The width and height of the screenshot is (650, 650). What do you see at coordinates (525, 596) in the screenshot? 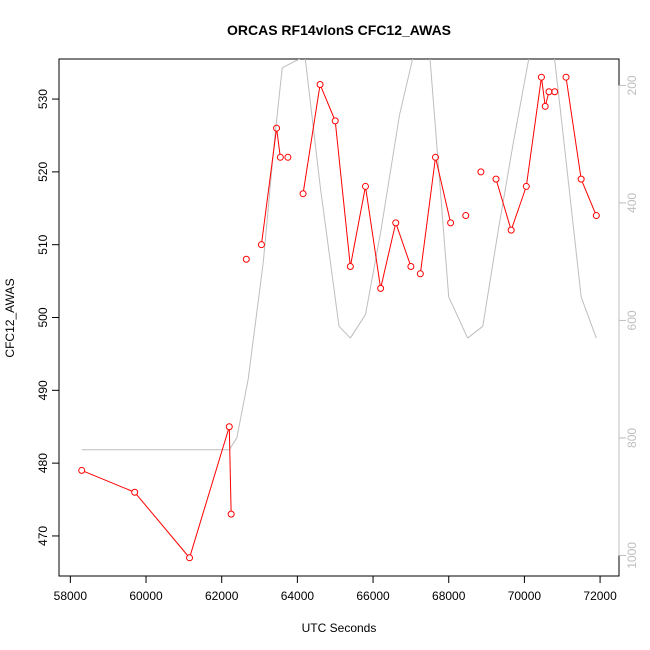
I see `x-tick-label: 70000` at bounding box center [525, 596].